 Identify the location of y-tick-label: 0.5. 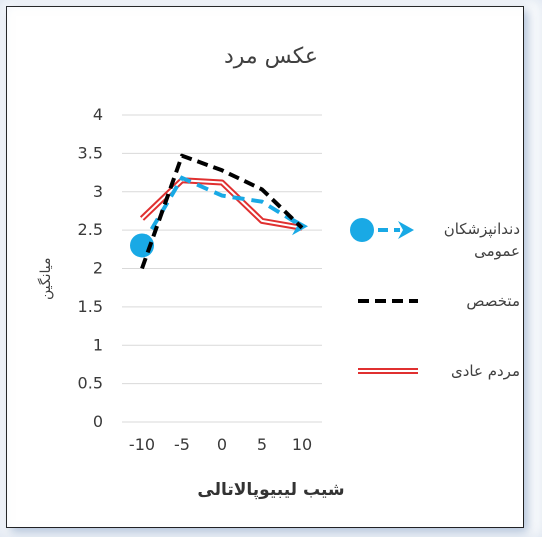
(90, 383).